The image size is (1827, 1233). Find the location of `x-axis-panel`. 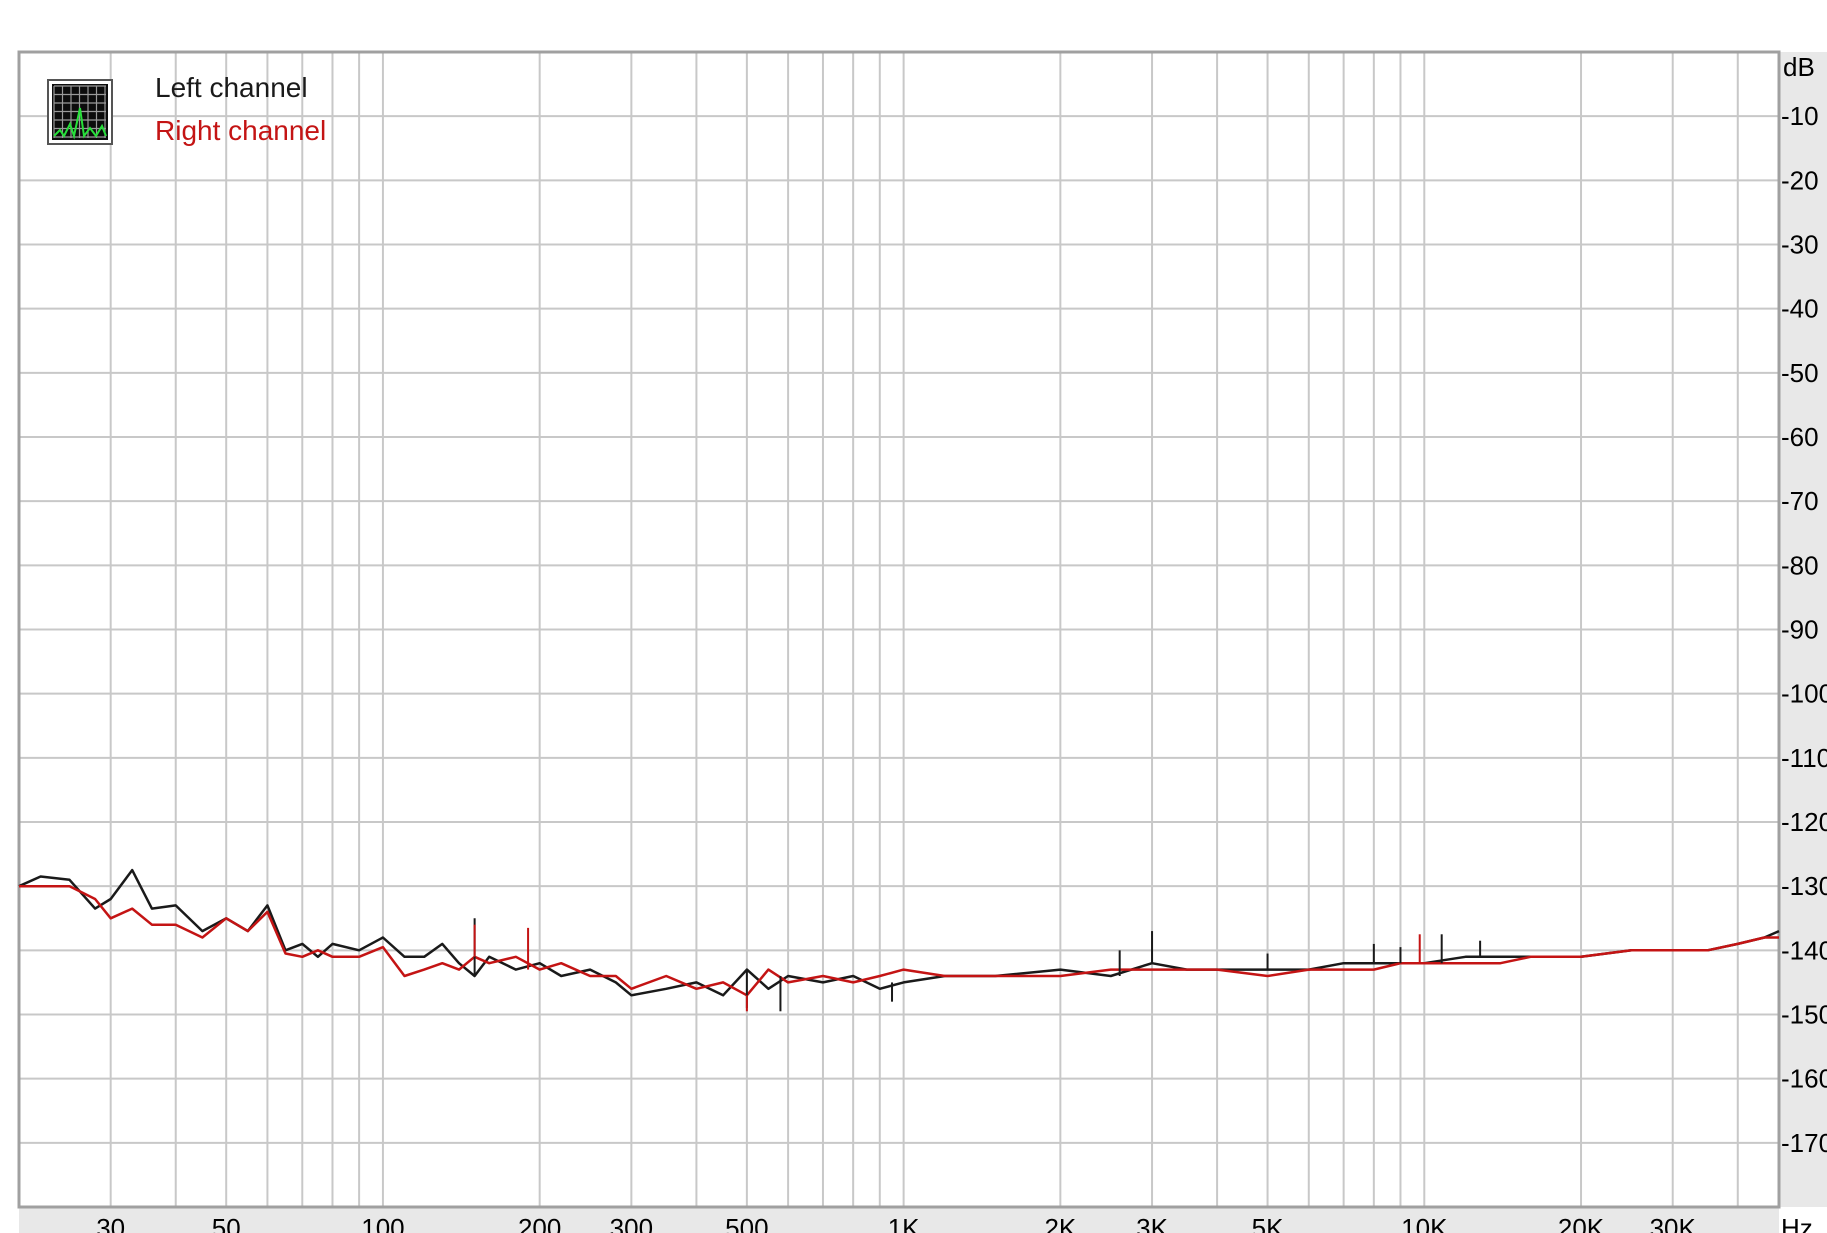

x-axis-panel is located at coordinates (899, 1220).